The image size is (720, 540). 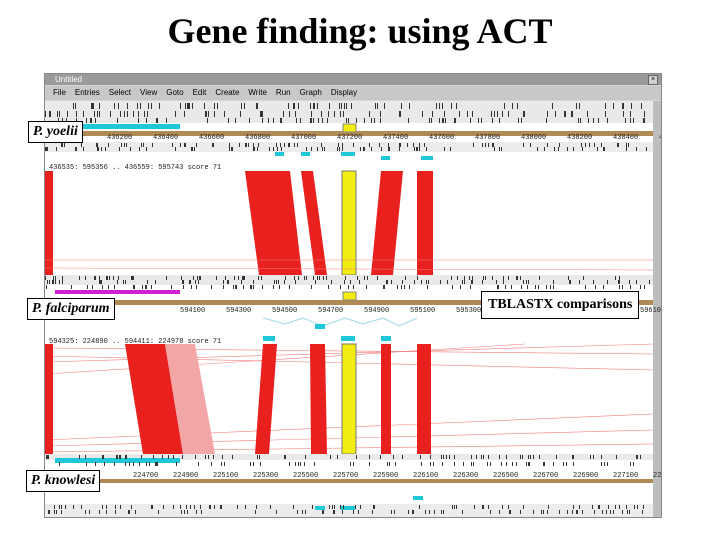 What do you see at coordinates (344, 92) in the screenshot?
I see `menu-display: Display` at bounding box center [344, 92].